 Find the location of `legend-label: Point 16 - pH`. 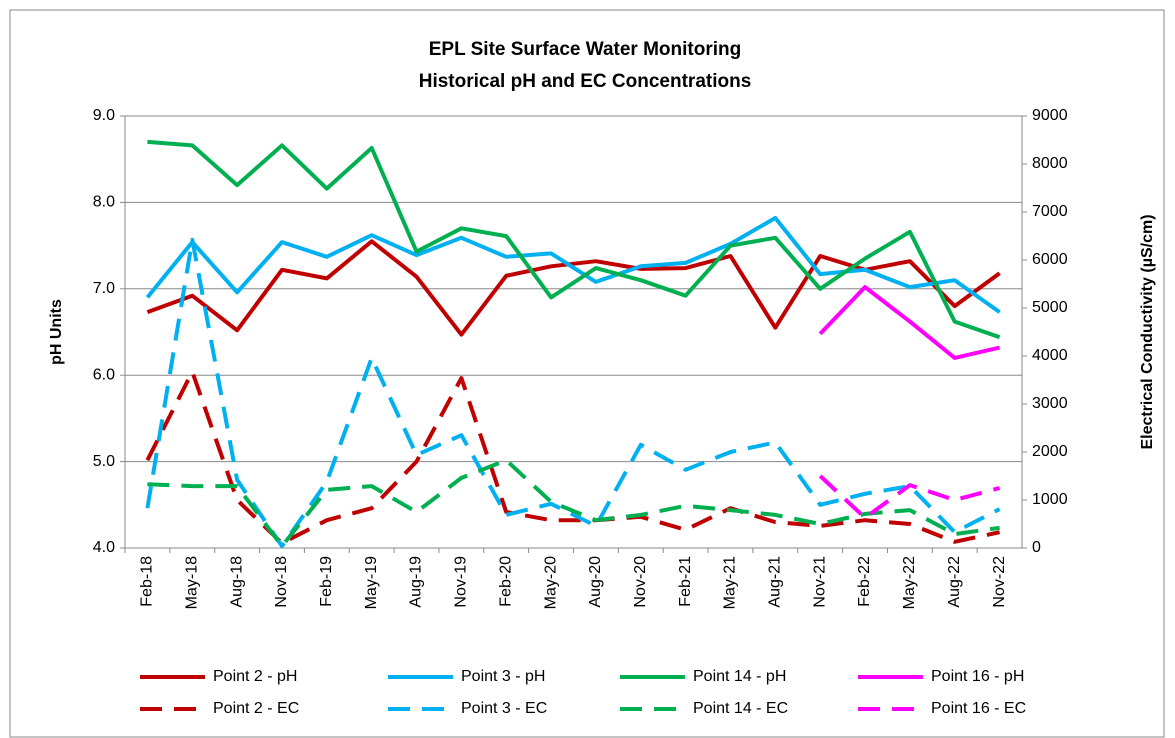

legend-label: Point 16 - pH is located at coordinates (977, 676).